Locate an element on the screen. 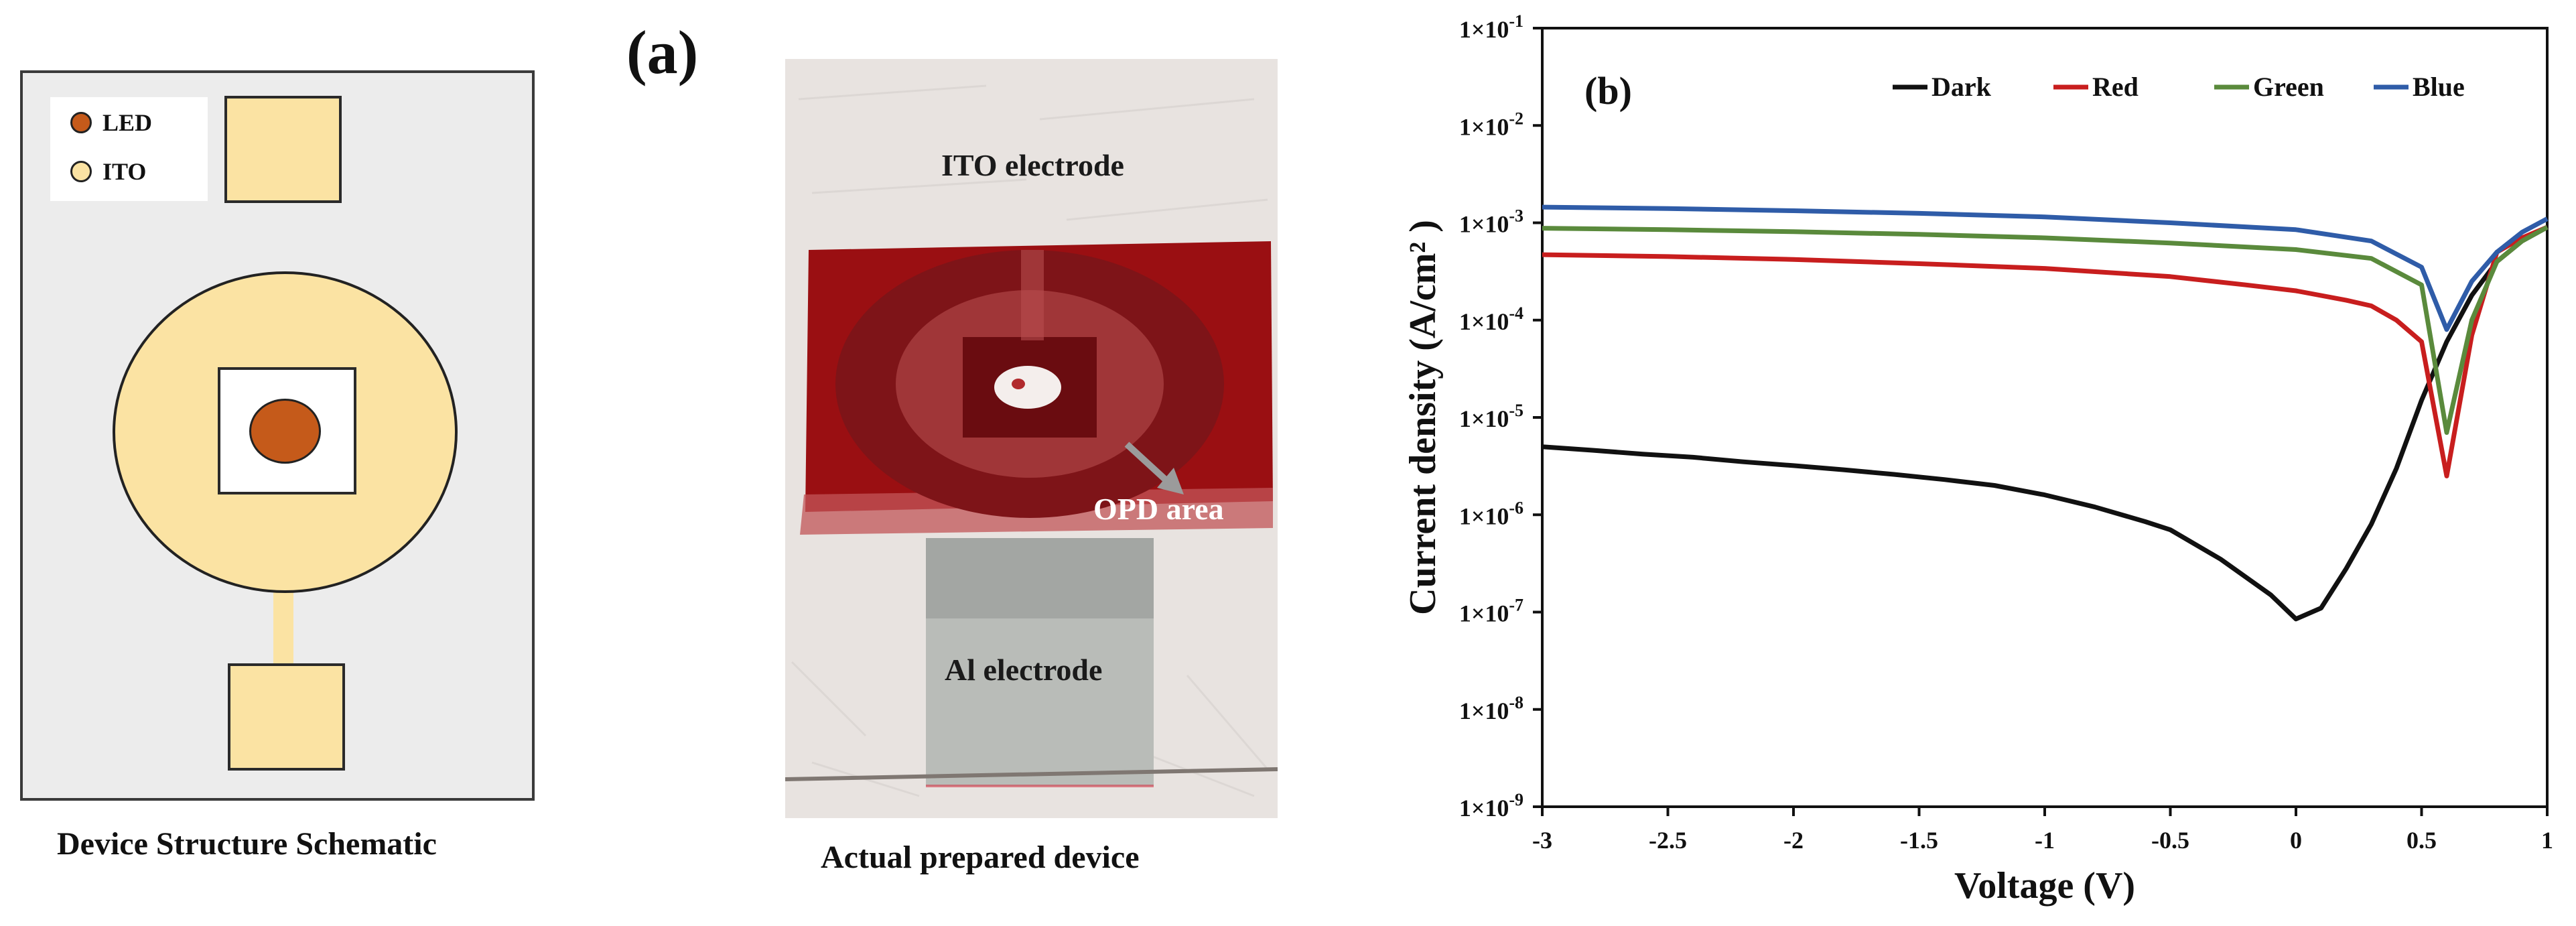  series-red-line is located at coordinates (2046, 351).